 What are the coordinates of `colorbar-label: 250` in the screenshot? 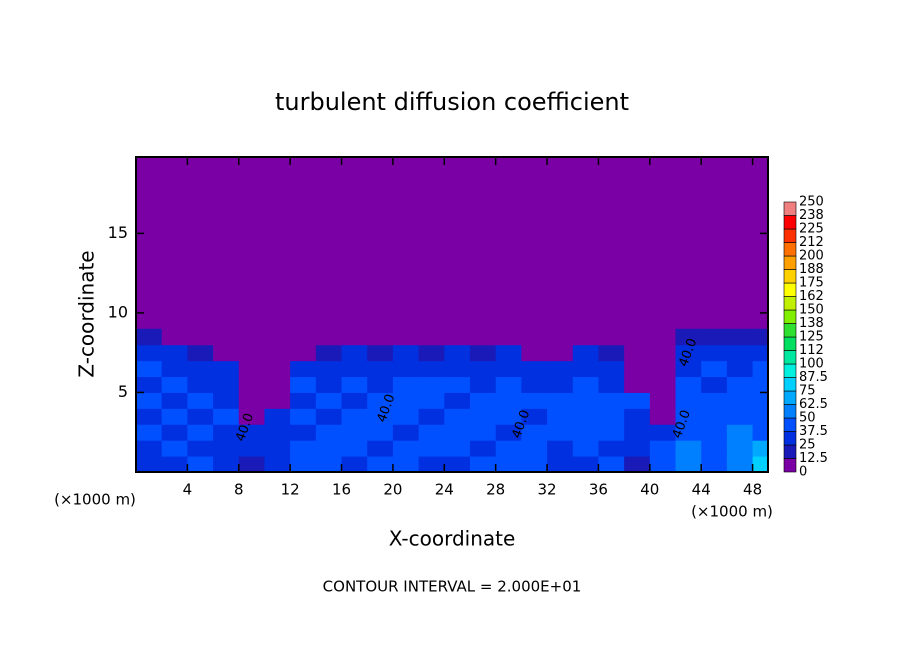 It's located at (811, 202).